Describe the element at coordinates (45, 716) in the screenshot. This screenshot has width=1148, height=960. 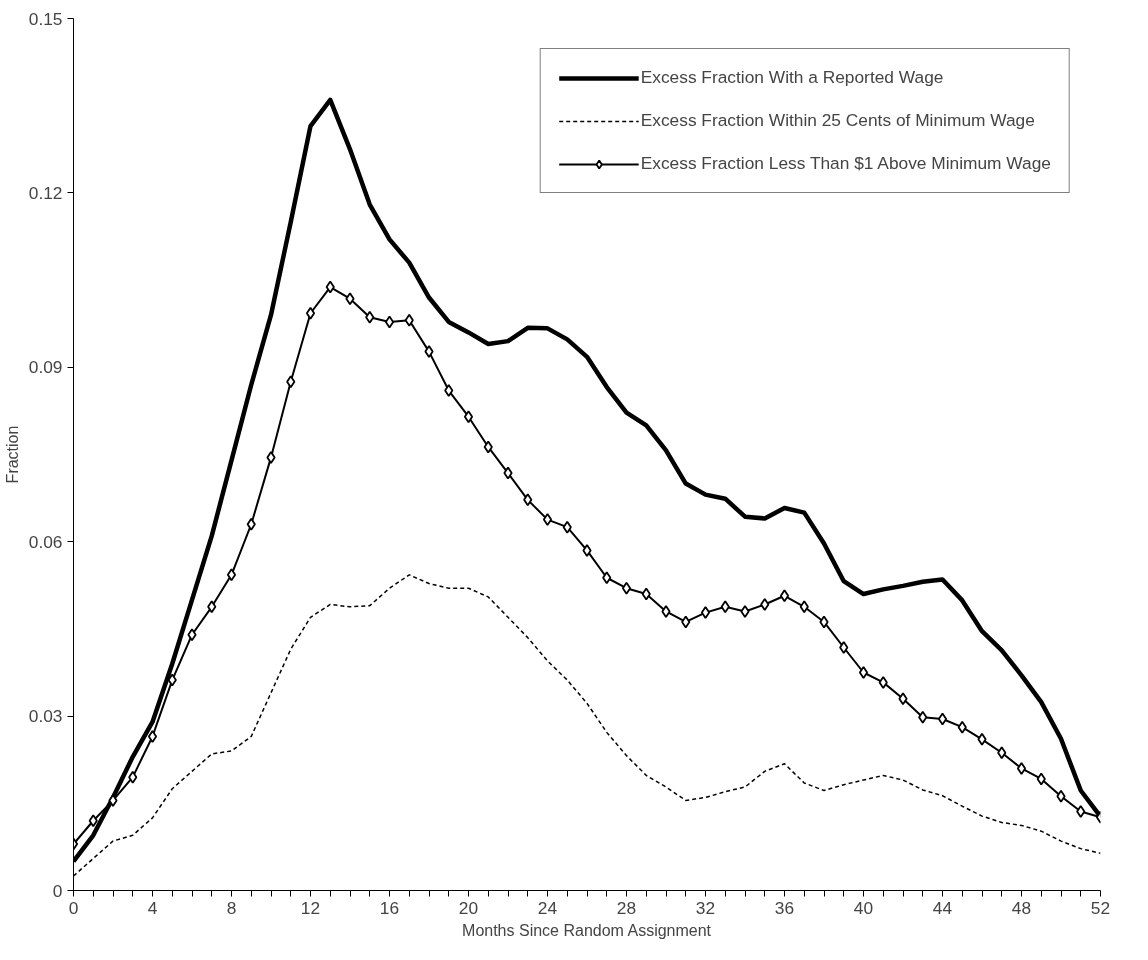
I see `y-tick-label: 0.03` at that location.